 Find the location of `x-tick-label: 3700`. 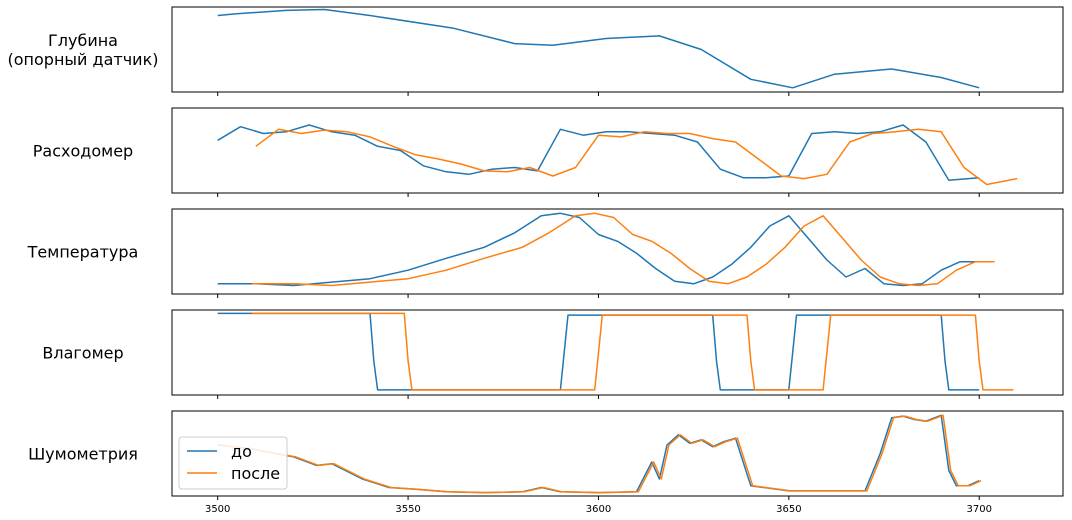

x-tick-label: 3700 is located at coordinates (979, 509).